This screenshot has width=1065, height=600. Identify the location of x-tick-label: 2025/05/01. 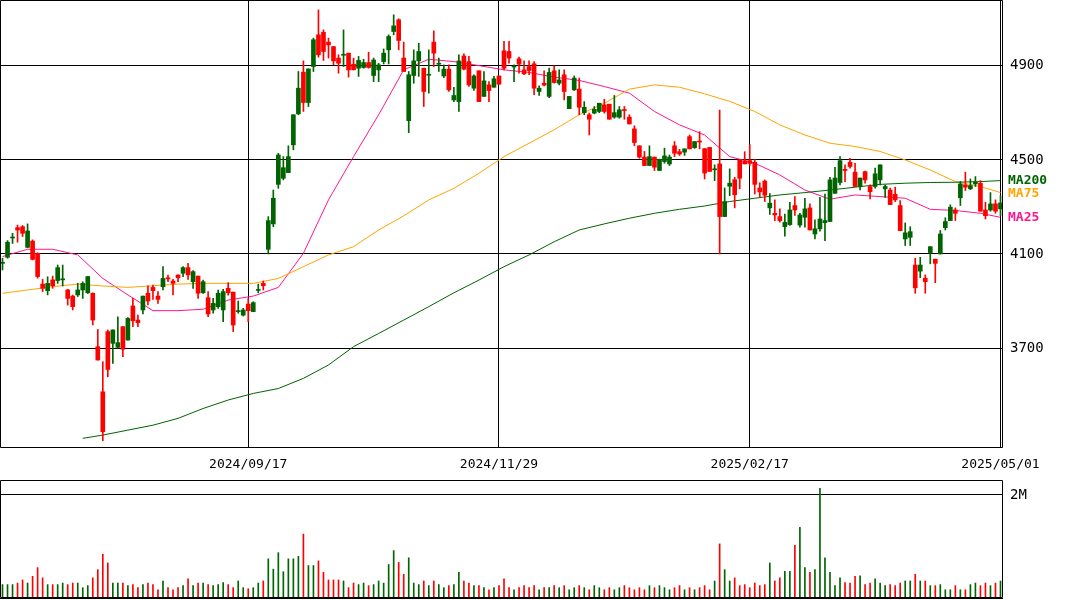
(1000, 464).